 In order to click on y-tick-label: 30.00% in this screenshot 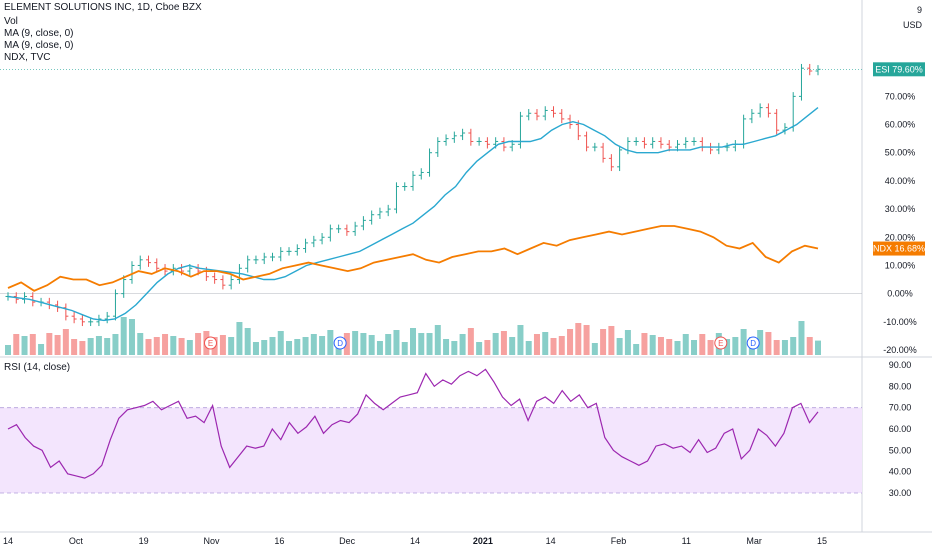, I will do `click(900, 209)`.